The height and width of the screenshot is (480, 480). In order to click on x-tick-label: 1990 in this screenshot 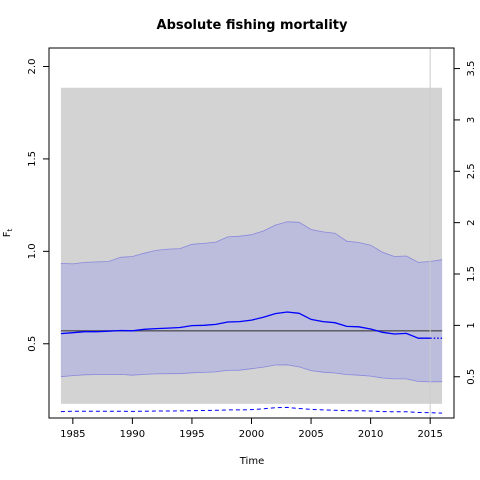, I will do `click(132, 434)`.